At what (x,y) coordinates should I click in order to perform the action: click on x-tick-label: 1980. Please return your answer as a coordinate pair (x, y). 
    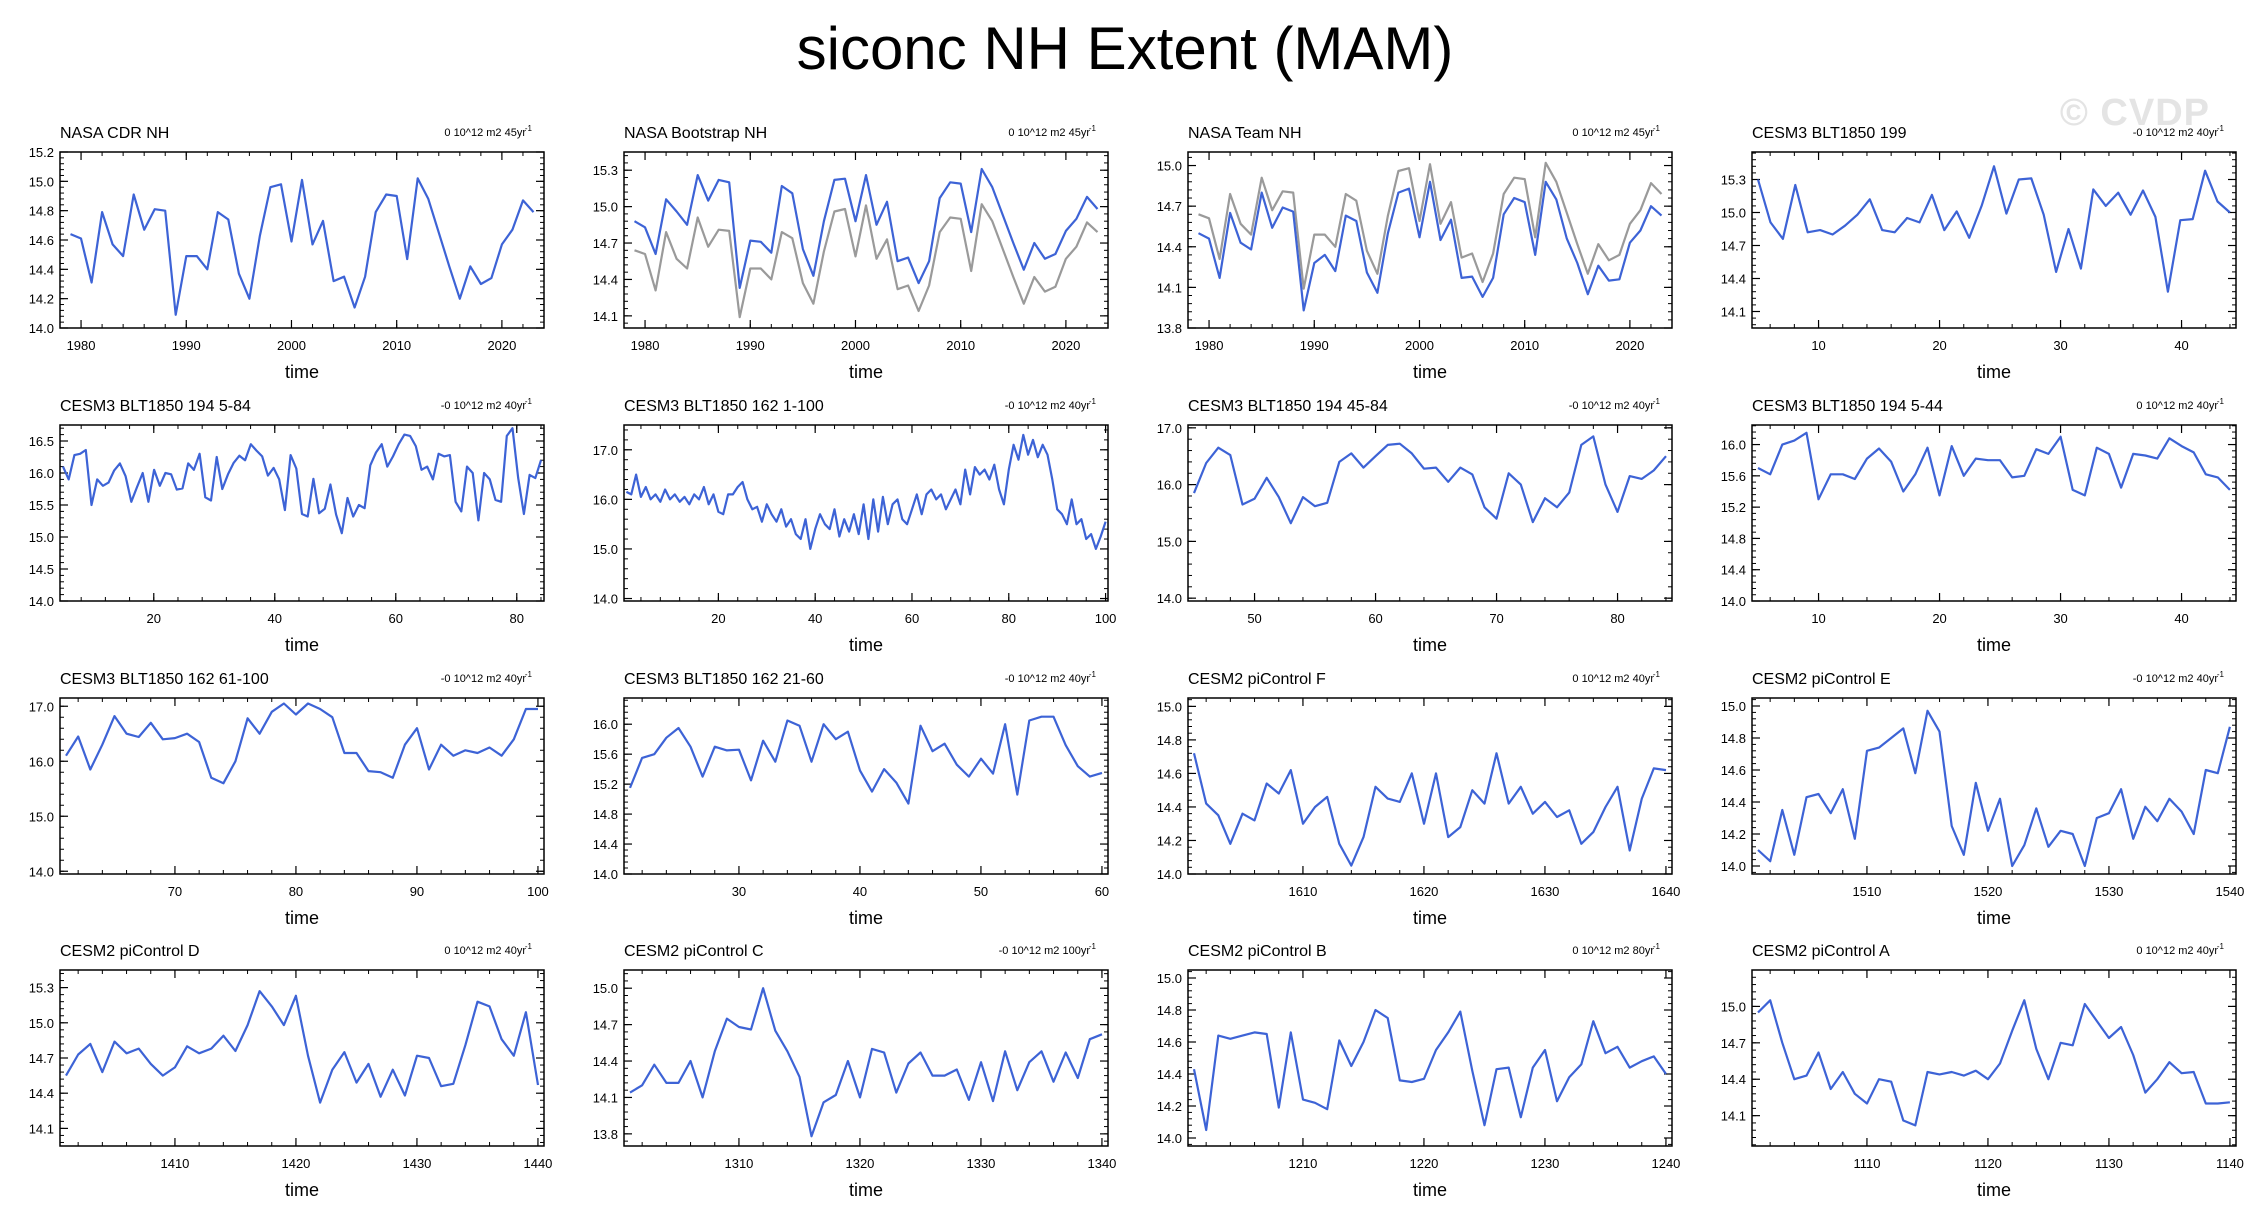
    Looking at the image, I should click on (81, 345).